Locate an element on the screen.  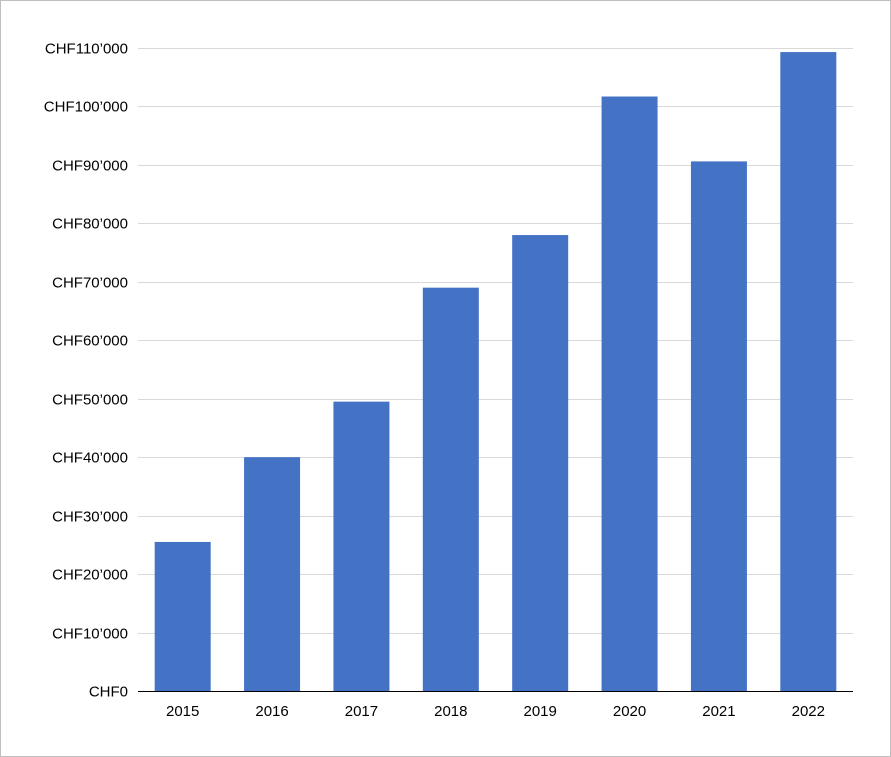
y-tick-label: CHF70’000 is located at coordinates (90, 283).